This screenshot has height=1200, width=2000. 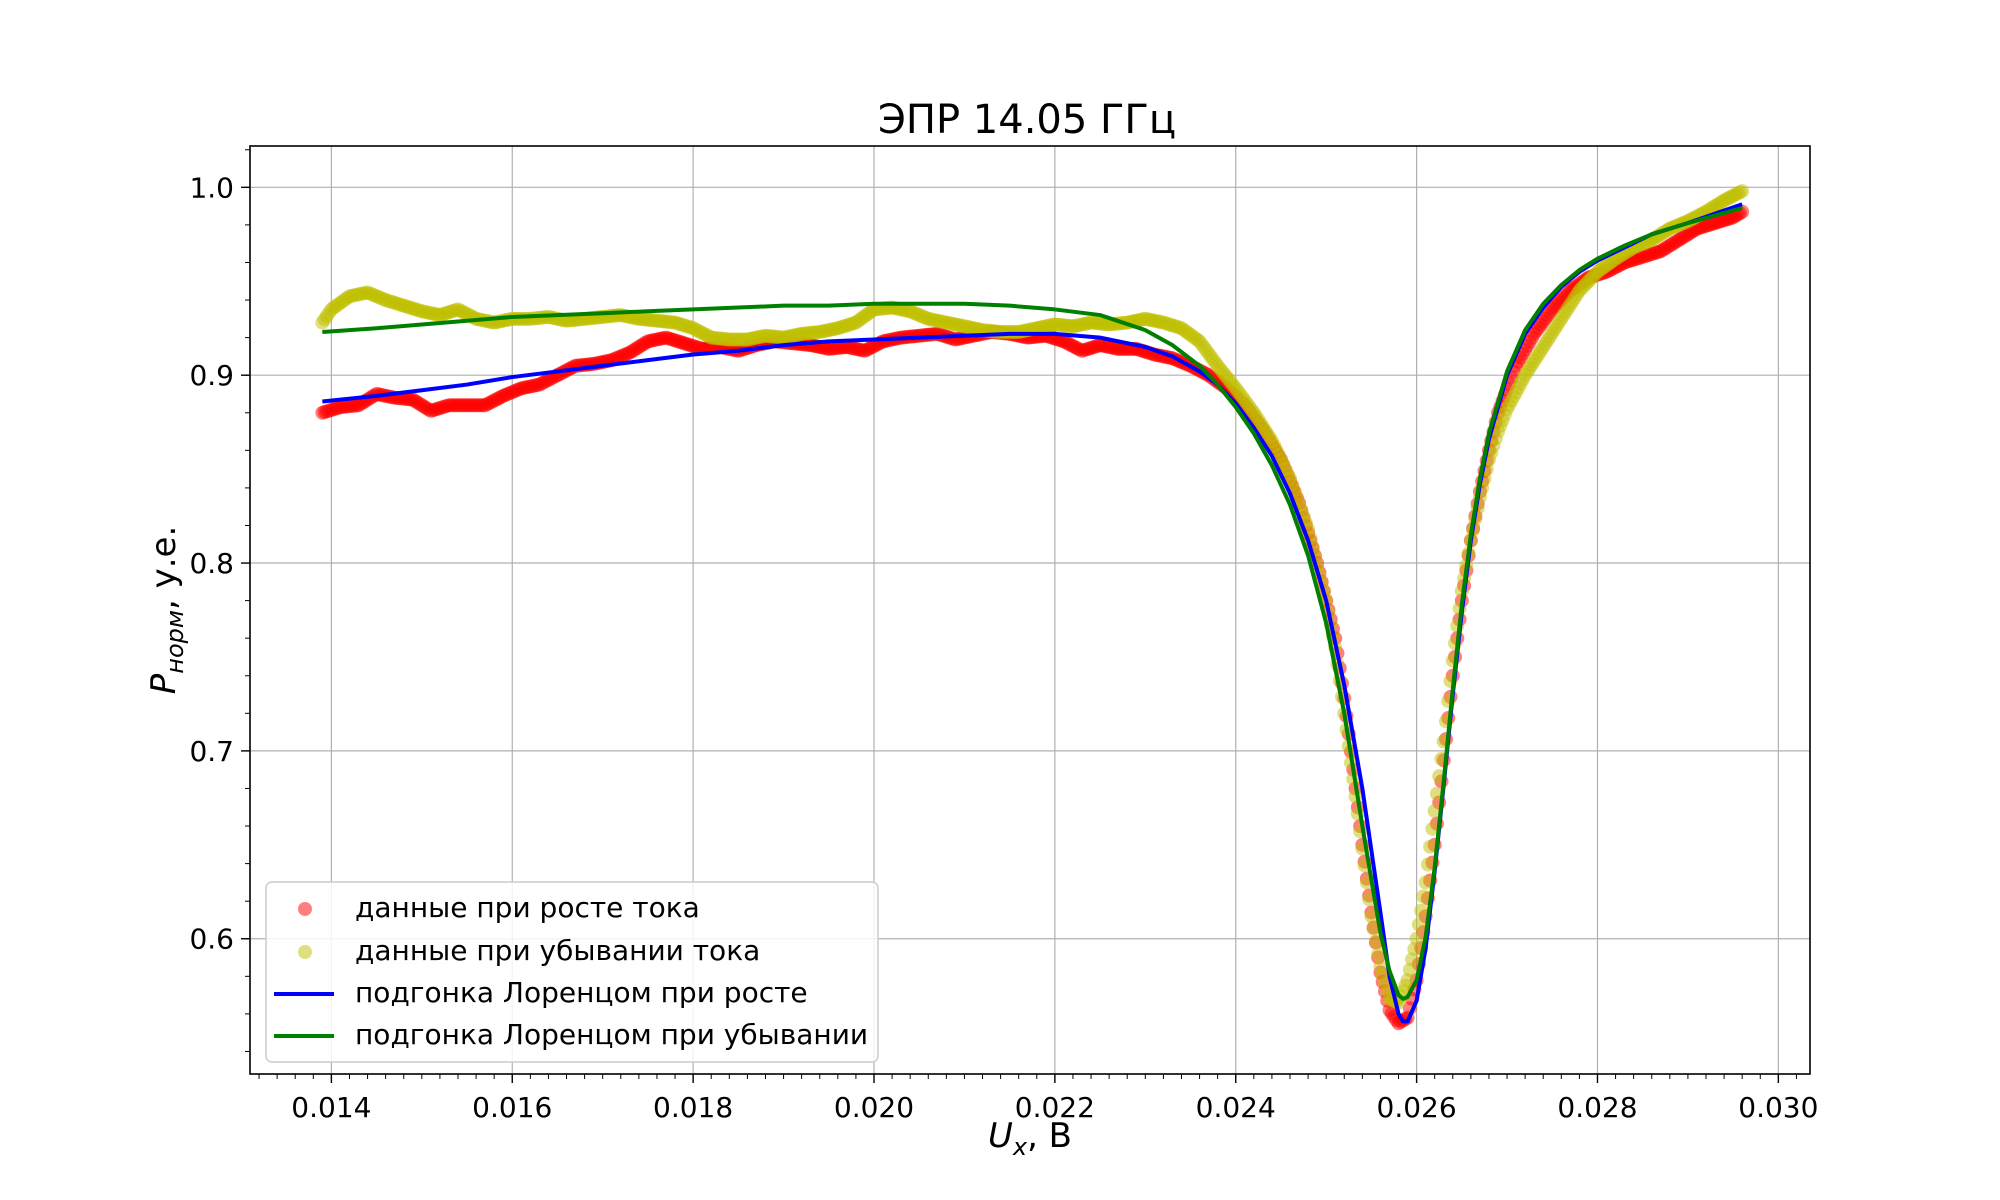 I want to click on x-tick-label: 0.020, so click(x=874, y=1107).